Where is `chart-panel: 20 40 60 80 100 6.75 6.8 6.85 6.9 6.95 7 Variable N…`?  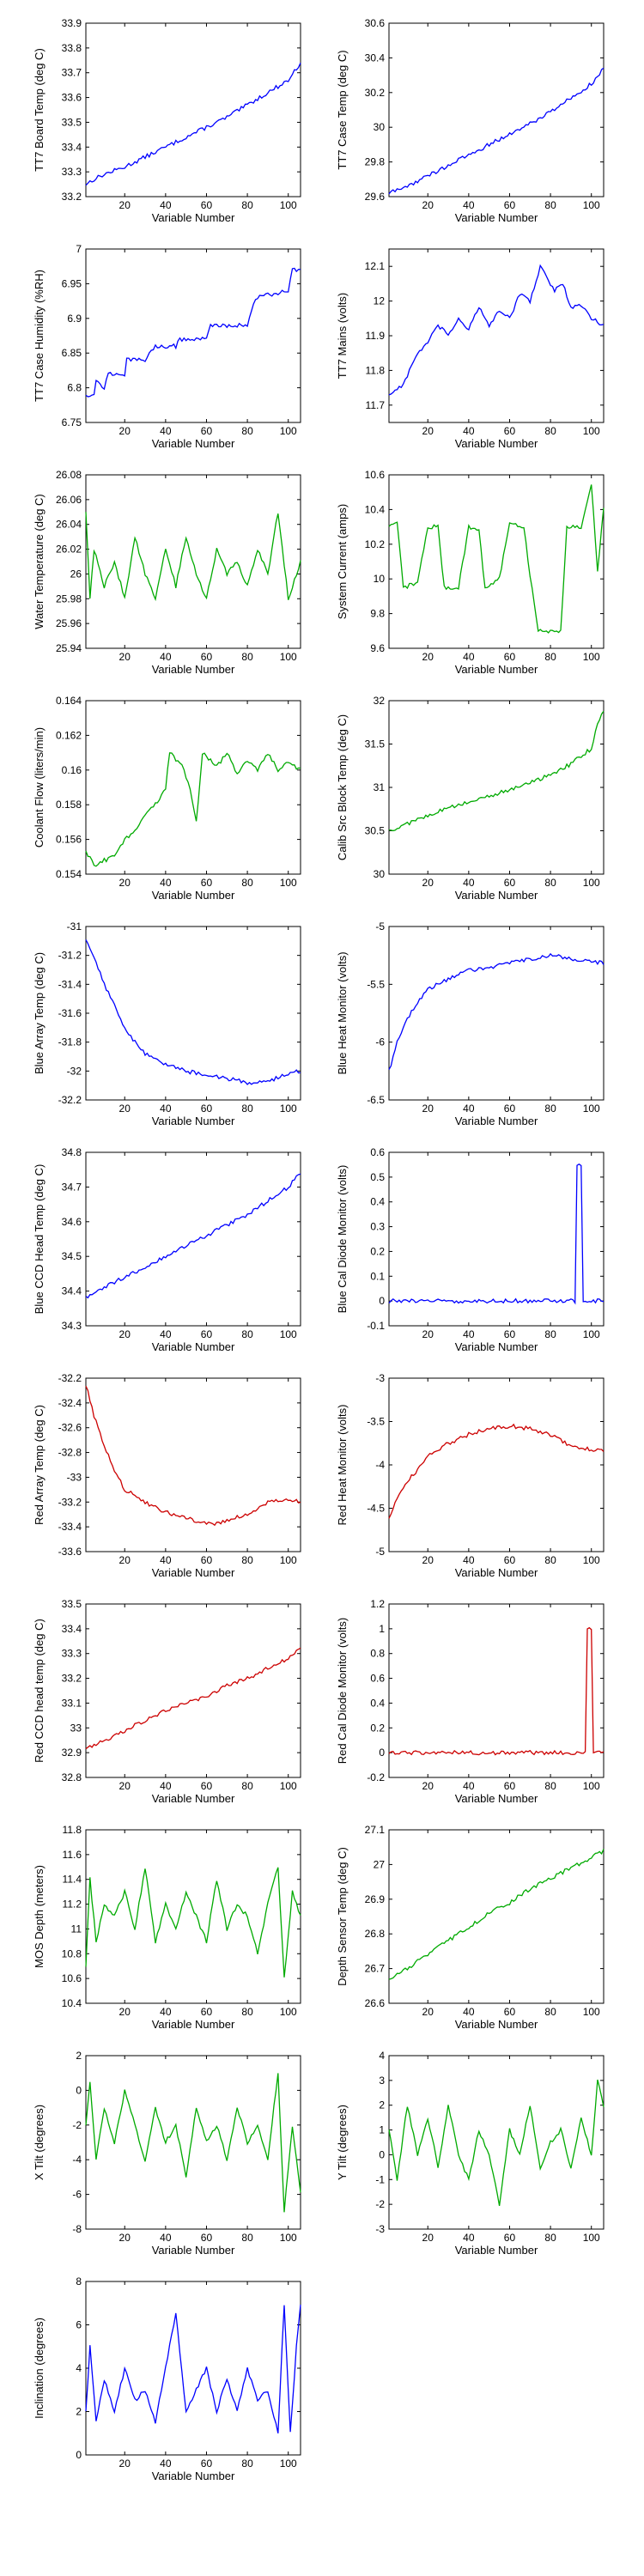 chart-panel: 20 40 60 80 100 6.75 6.8 6.85 6.9 6.95 7 Variable N… is located at coordinates (167, 346).